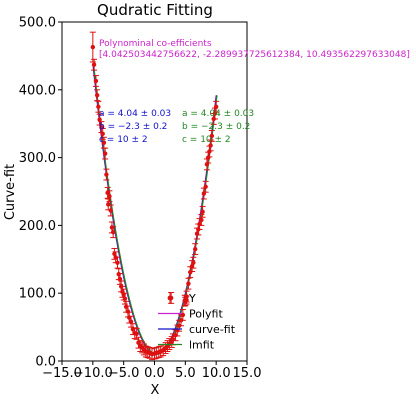  What do you see at coordinates (155, 390) in the screenshot?
I see `x-axis-label: X` at bounding box center [155, 390].